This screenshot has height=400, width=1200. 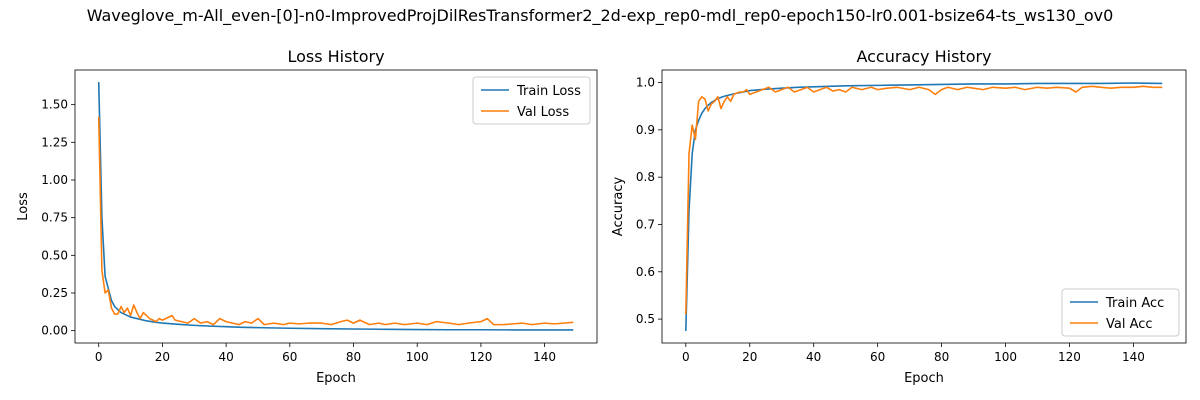 What do you see at coordinates (54, 180) in the screenshot?
I see `loss-y-tick-label: 1.00` at bounding box center [54, 180].